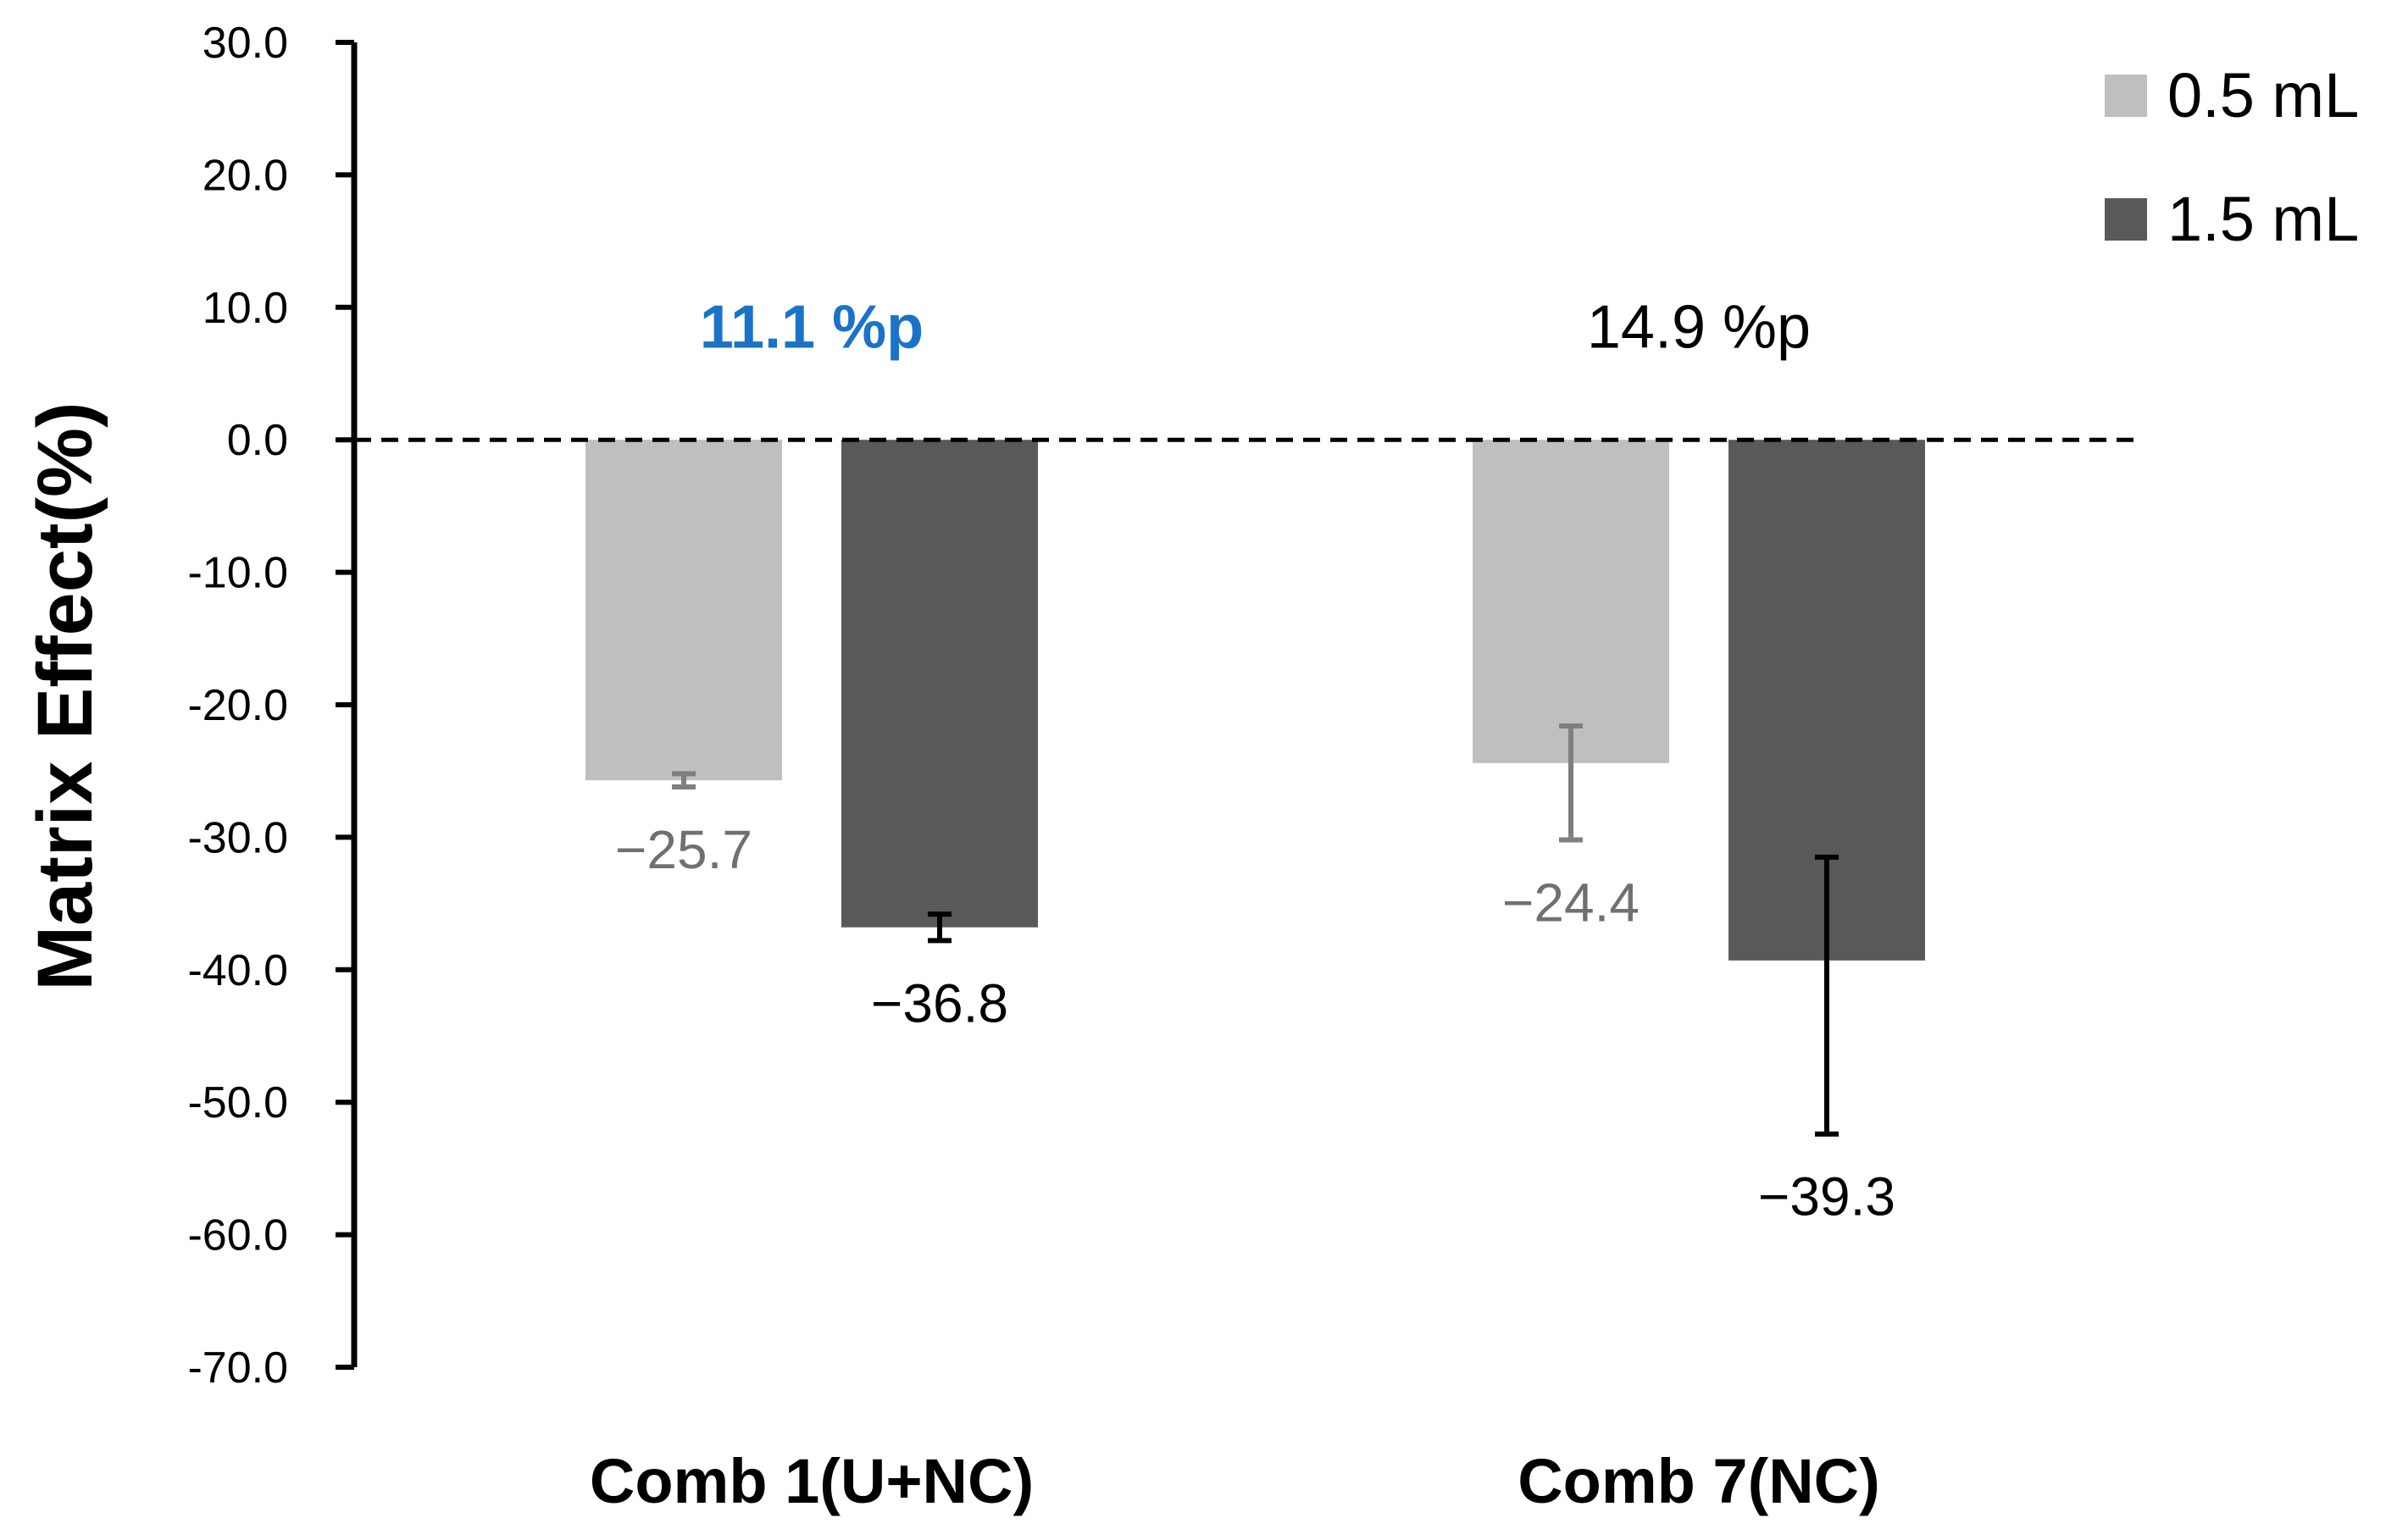 Image resolution: width=2386 pixels, height=1540 pixels. Describe the element at coordinates (237, 1368) in the screenshot. I see `y-tick-label: -70.0` at that location.